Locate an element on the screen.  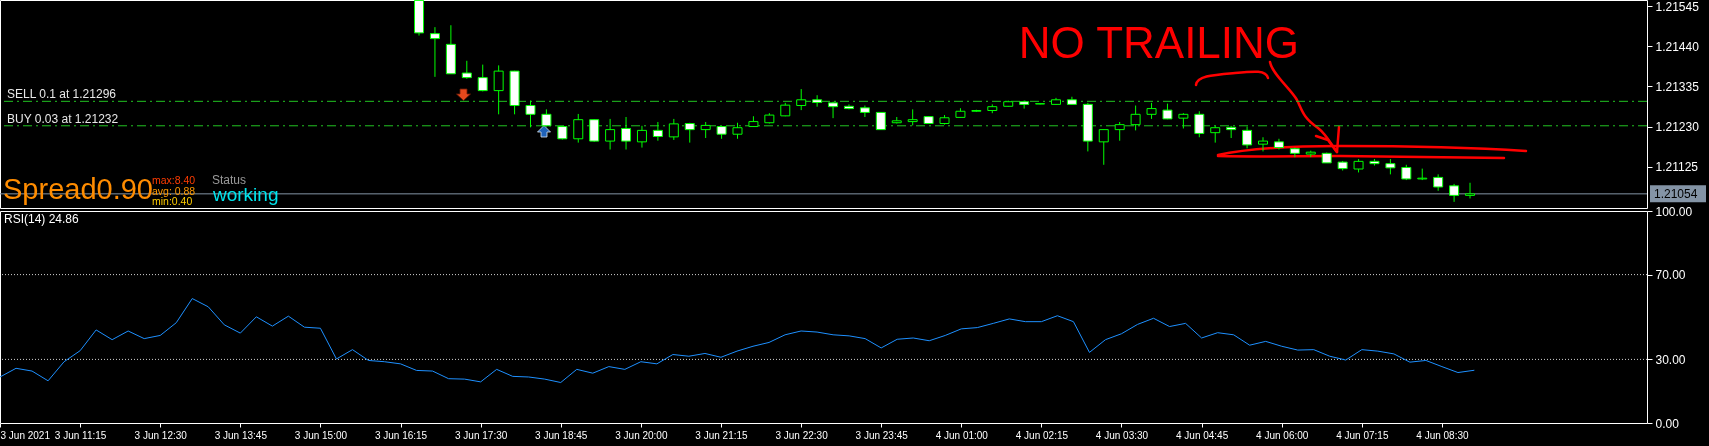
x-tick-label: 3 Jun 16:15 is located at coordinates (401, 435).